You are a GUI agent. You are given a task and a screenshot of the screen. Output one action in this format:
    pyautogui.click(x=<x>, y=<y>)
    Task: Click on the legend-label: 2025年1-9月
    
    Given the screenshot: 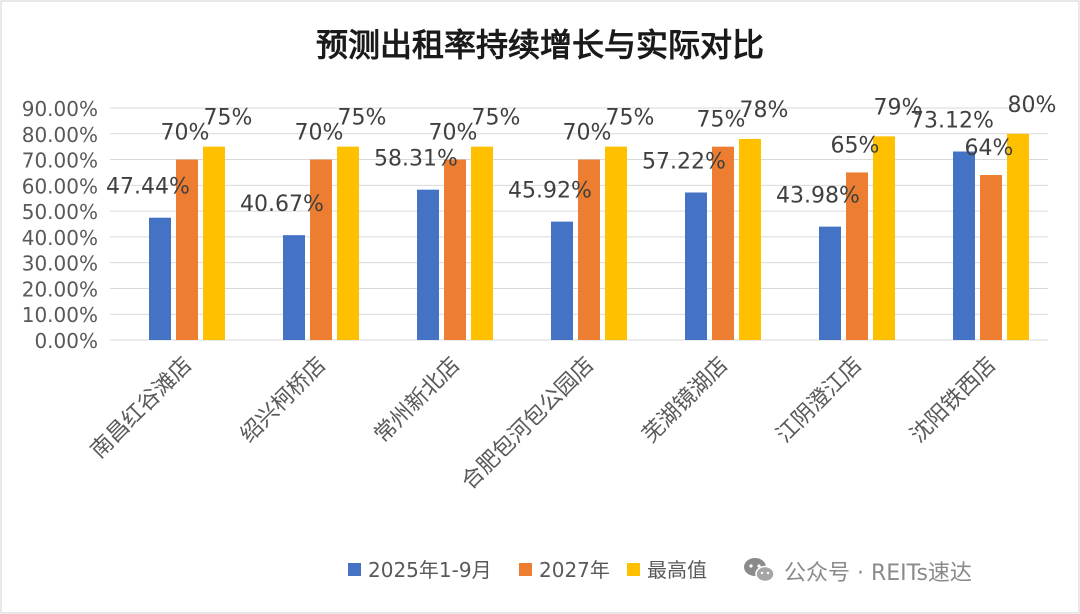 What is the action you would take?
    pyautogui.click(x=430, y=570)
    